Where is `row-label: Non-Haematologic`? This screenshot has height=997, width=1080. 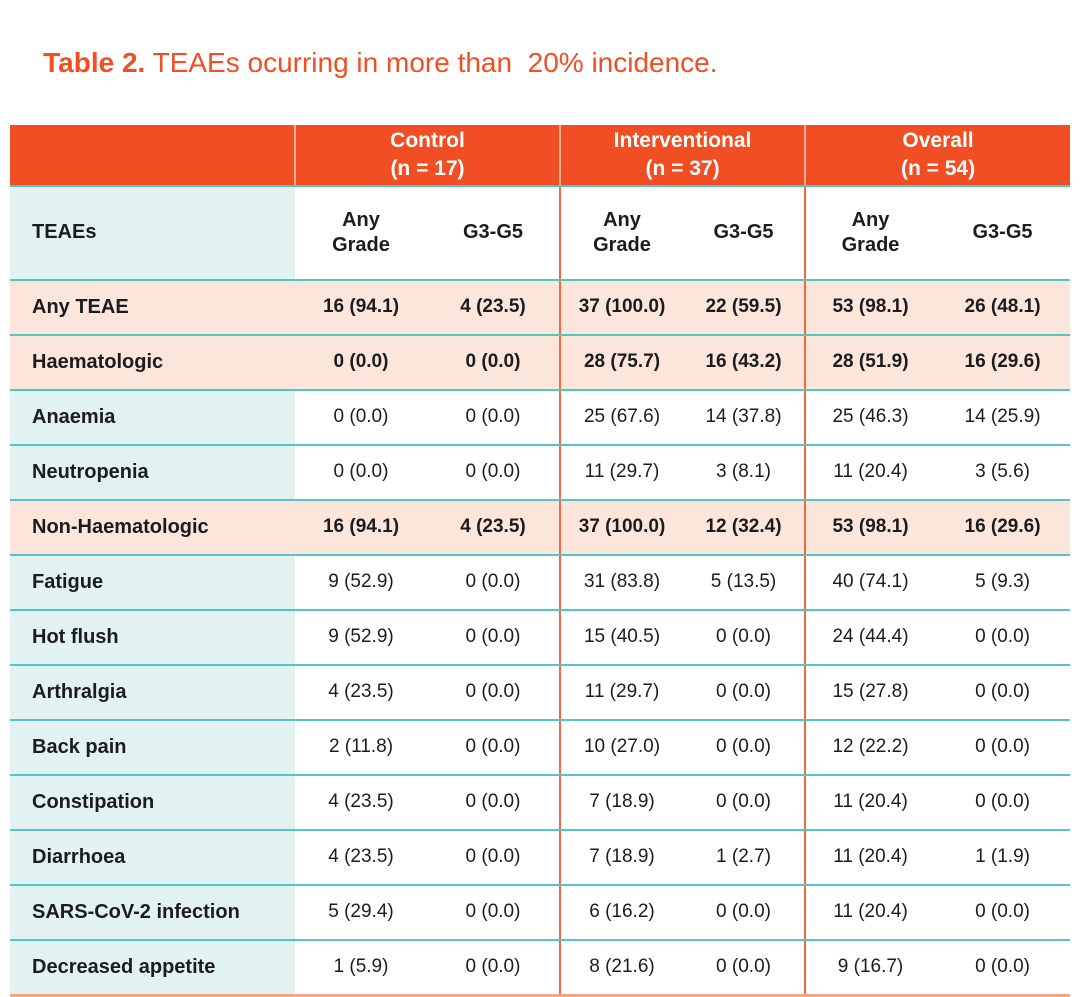
row-label: Non-Haematologic is located at coordinates (152, 527).